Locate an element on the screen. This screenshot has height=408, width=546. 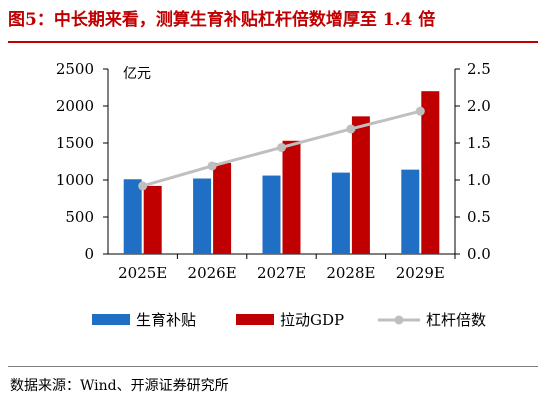
x-tick-label: 2029E is located at coordinates (420, 273).